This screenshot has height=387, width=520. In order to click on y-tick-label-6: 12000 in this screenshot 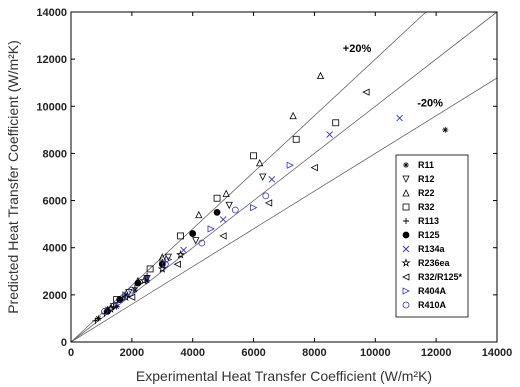, I will do `click(51, 60)`.